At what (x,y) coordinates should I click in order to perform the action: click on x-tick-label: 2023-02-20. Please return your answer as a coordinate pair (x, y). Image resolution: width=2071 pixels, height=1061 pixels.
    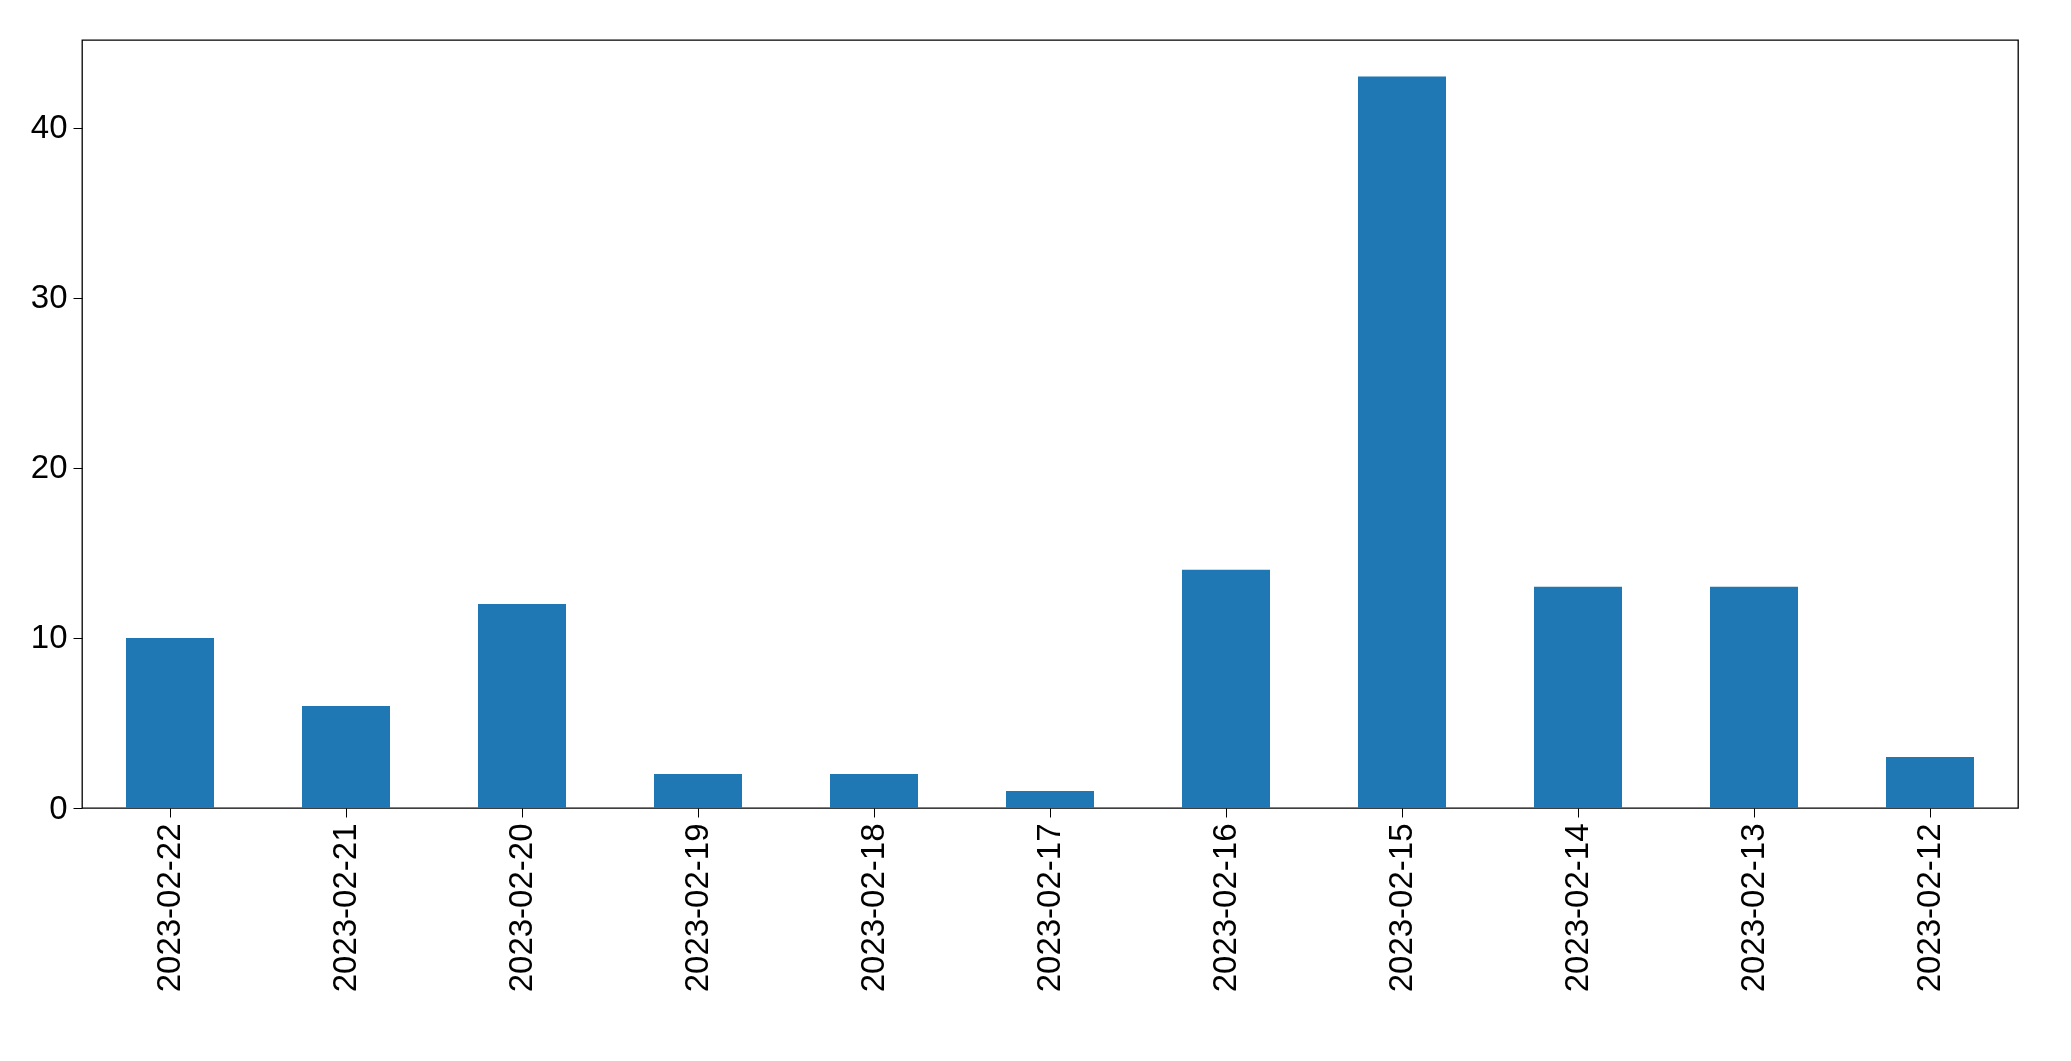
    Looking at the image, I should click on (520, 908).